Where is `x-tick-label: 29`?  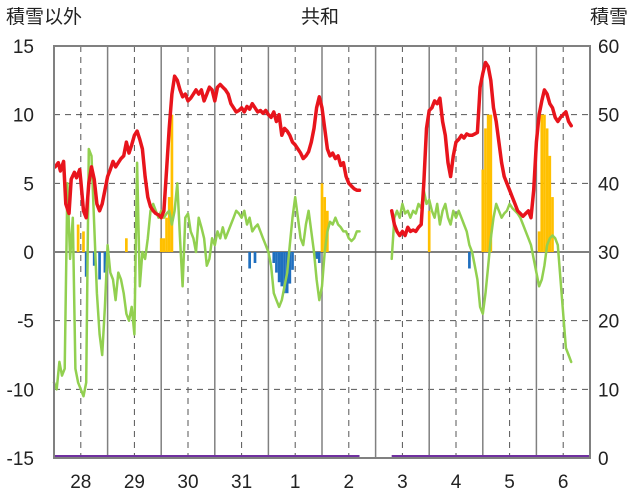
x-tick-label: 29 is located at coordinates (134, 482).